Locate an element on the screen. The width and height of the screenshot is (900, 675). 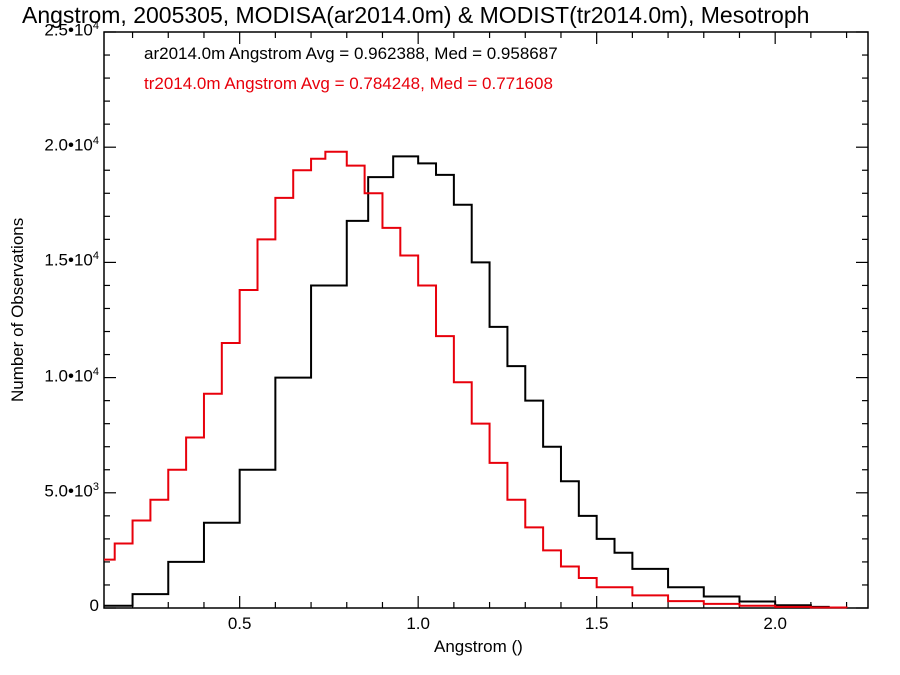
x-tick-label: 0.5 is located at coordinates (239, 623).